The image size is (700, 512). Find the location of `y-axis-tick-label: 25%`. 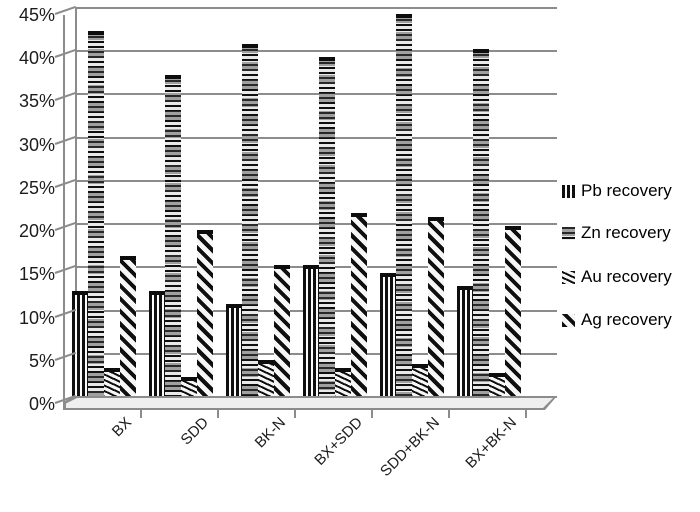

y-axis-tick-label: 25% is located at coordinates (36, 187).